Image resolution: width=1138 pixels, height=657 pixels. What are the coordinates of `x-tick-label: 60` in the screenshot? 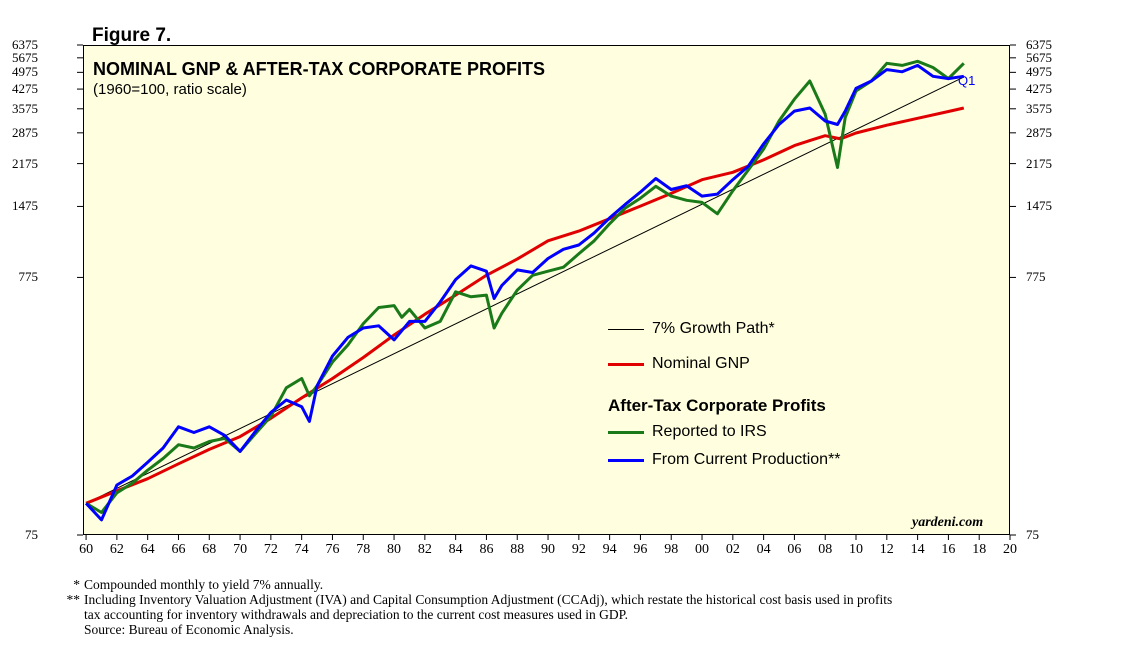 It's located at (86, 549).